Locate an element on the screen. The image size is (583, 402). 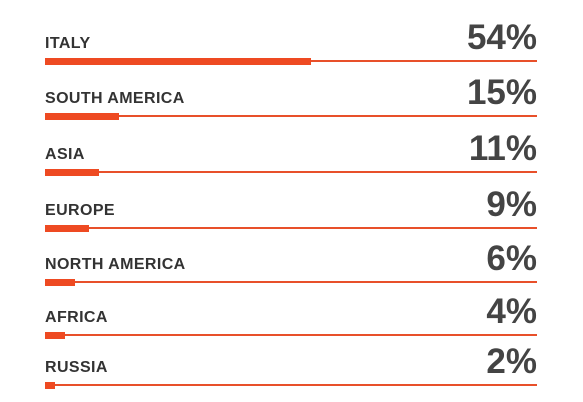
category-label: SOUTH AMERICA is located at coordinates (115, 98).